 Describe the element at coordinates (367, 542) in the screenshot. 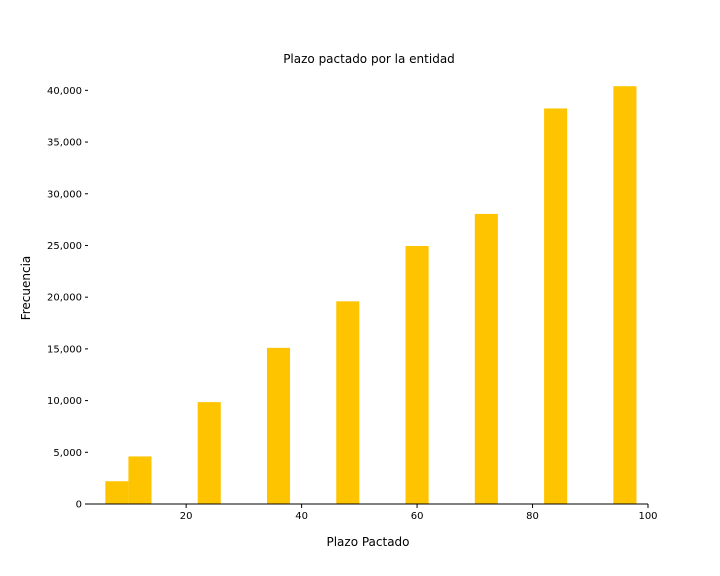

I see `x-axis-label: Plazo Pactado` at that location.